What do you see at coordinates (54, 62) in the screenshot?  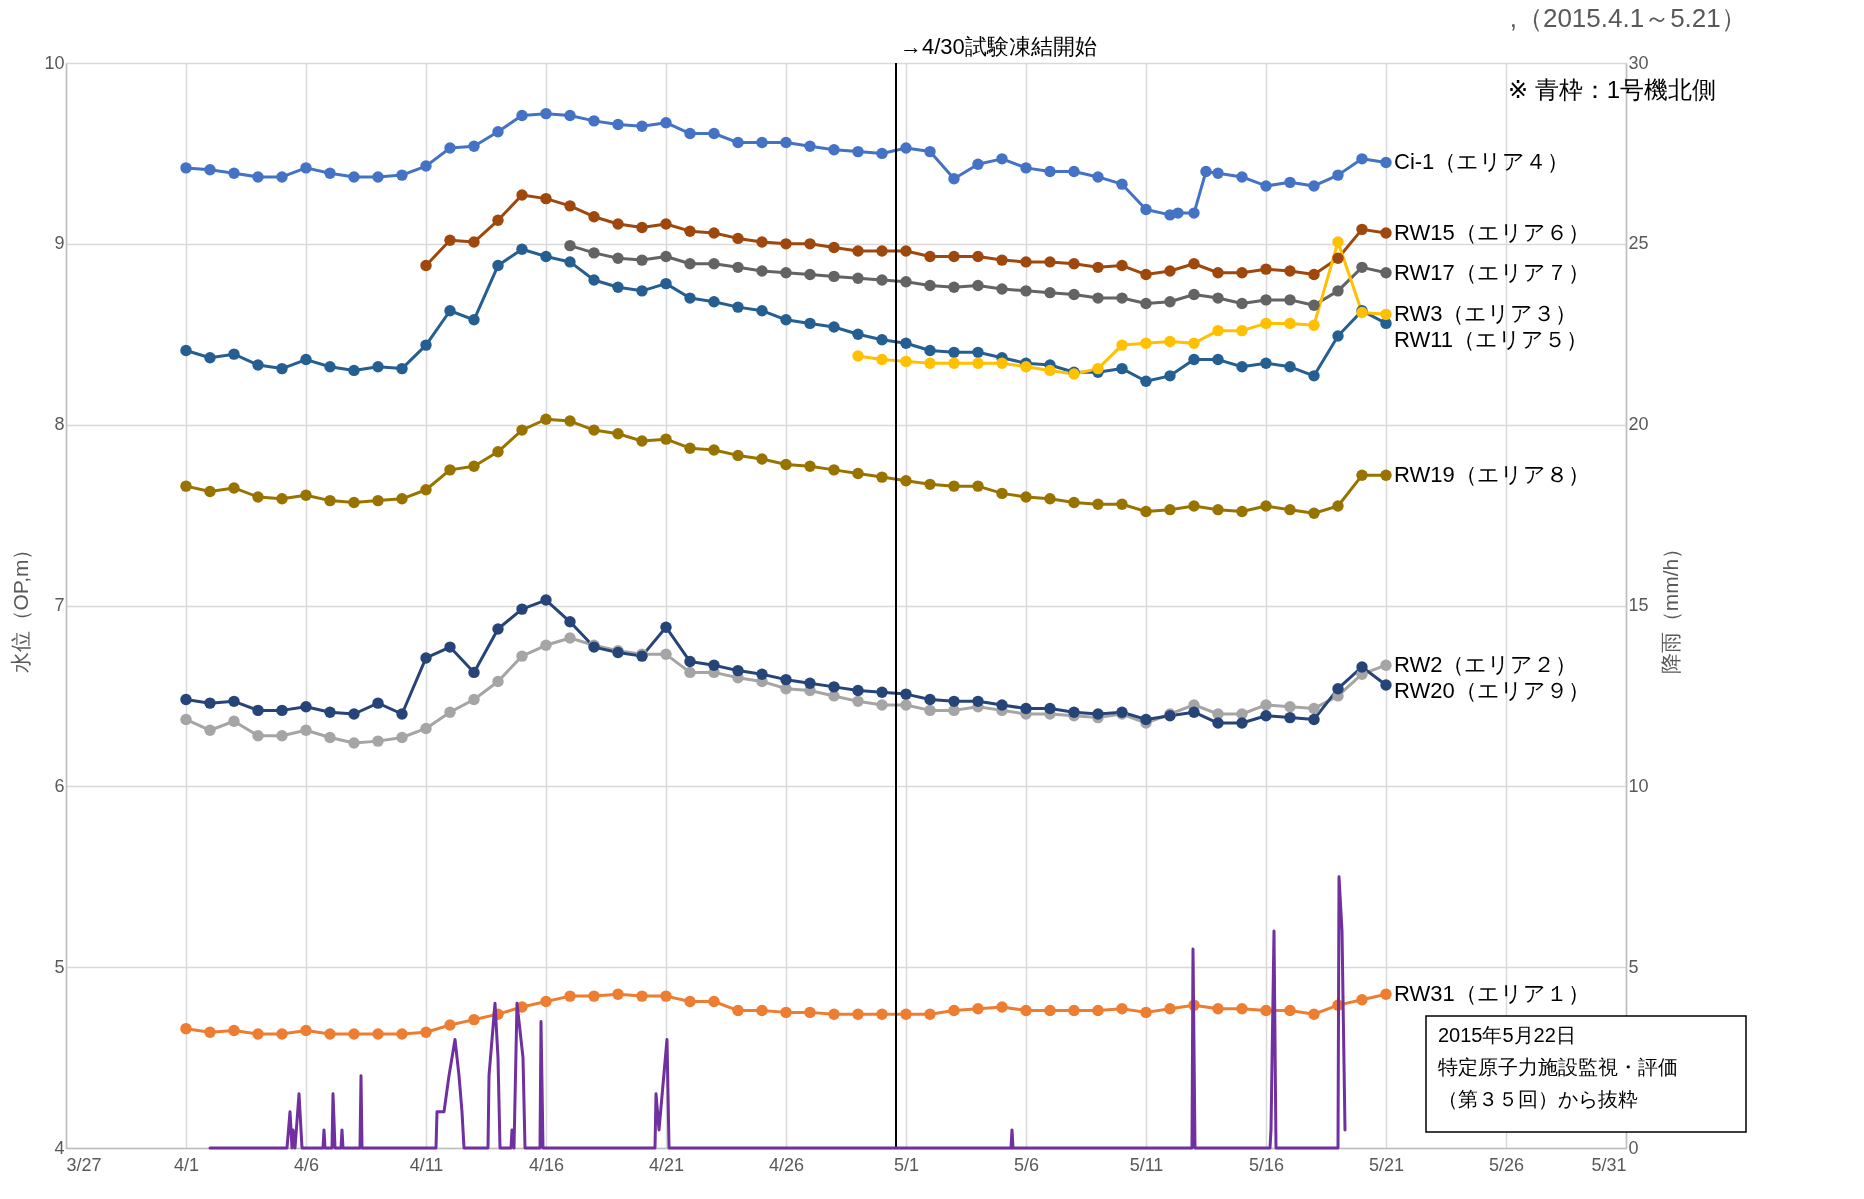 I see `y-tick-label: 10` at bounding box center [54, 62].